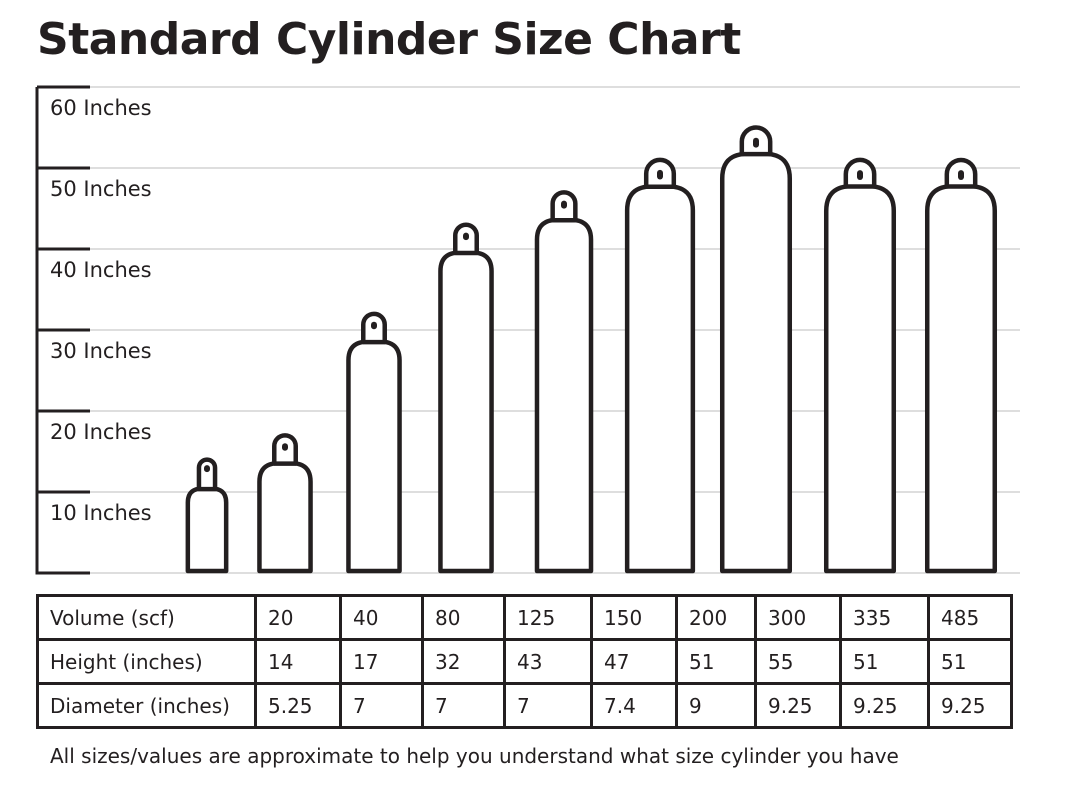 This screenshot has height=793, width=1080. What do you see at coordinates (798, 661) in the screenshot?
I see `table-cell: 55` at bounding box center [798, 661].